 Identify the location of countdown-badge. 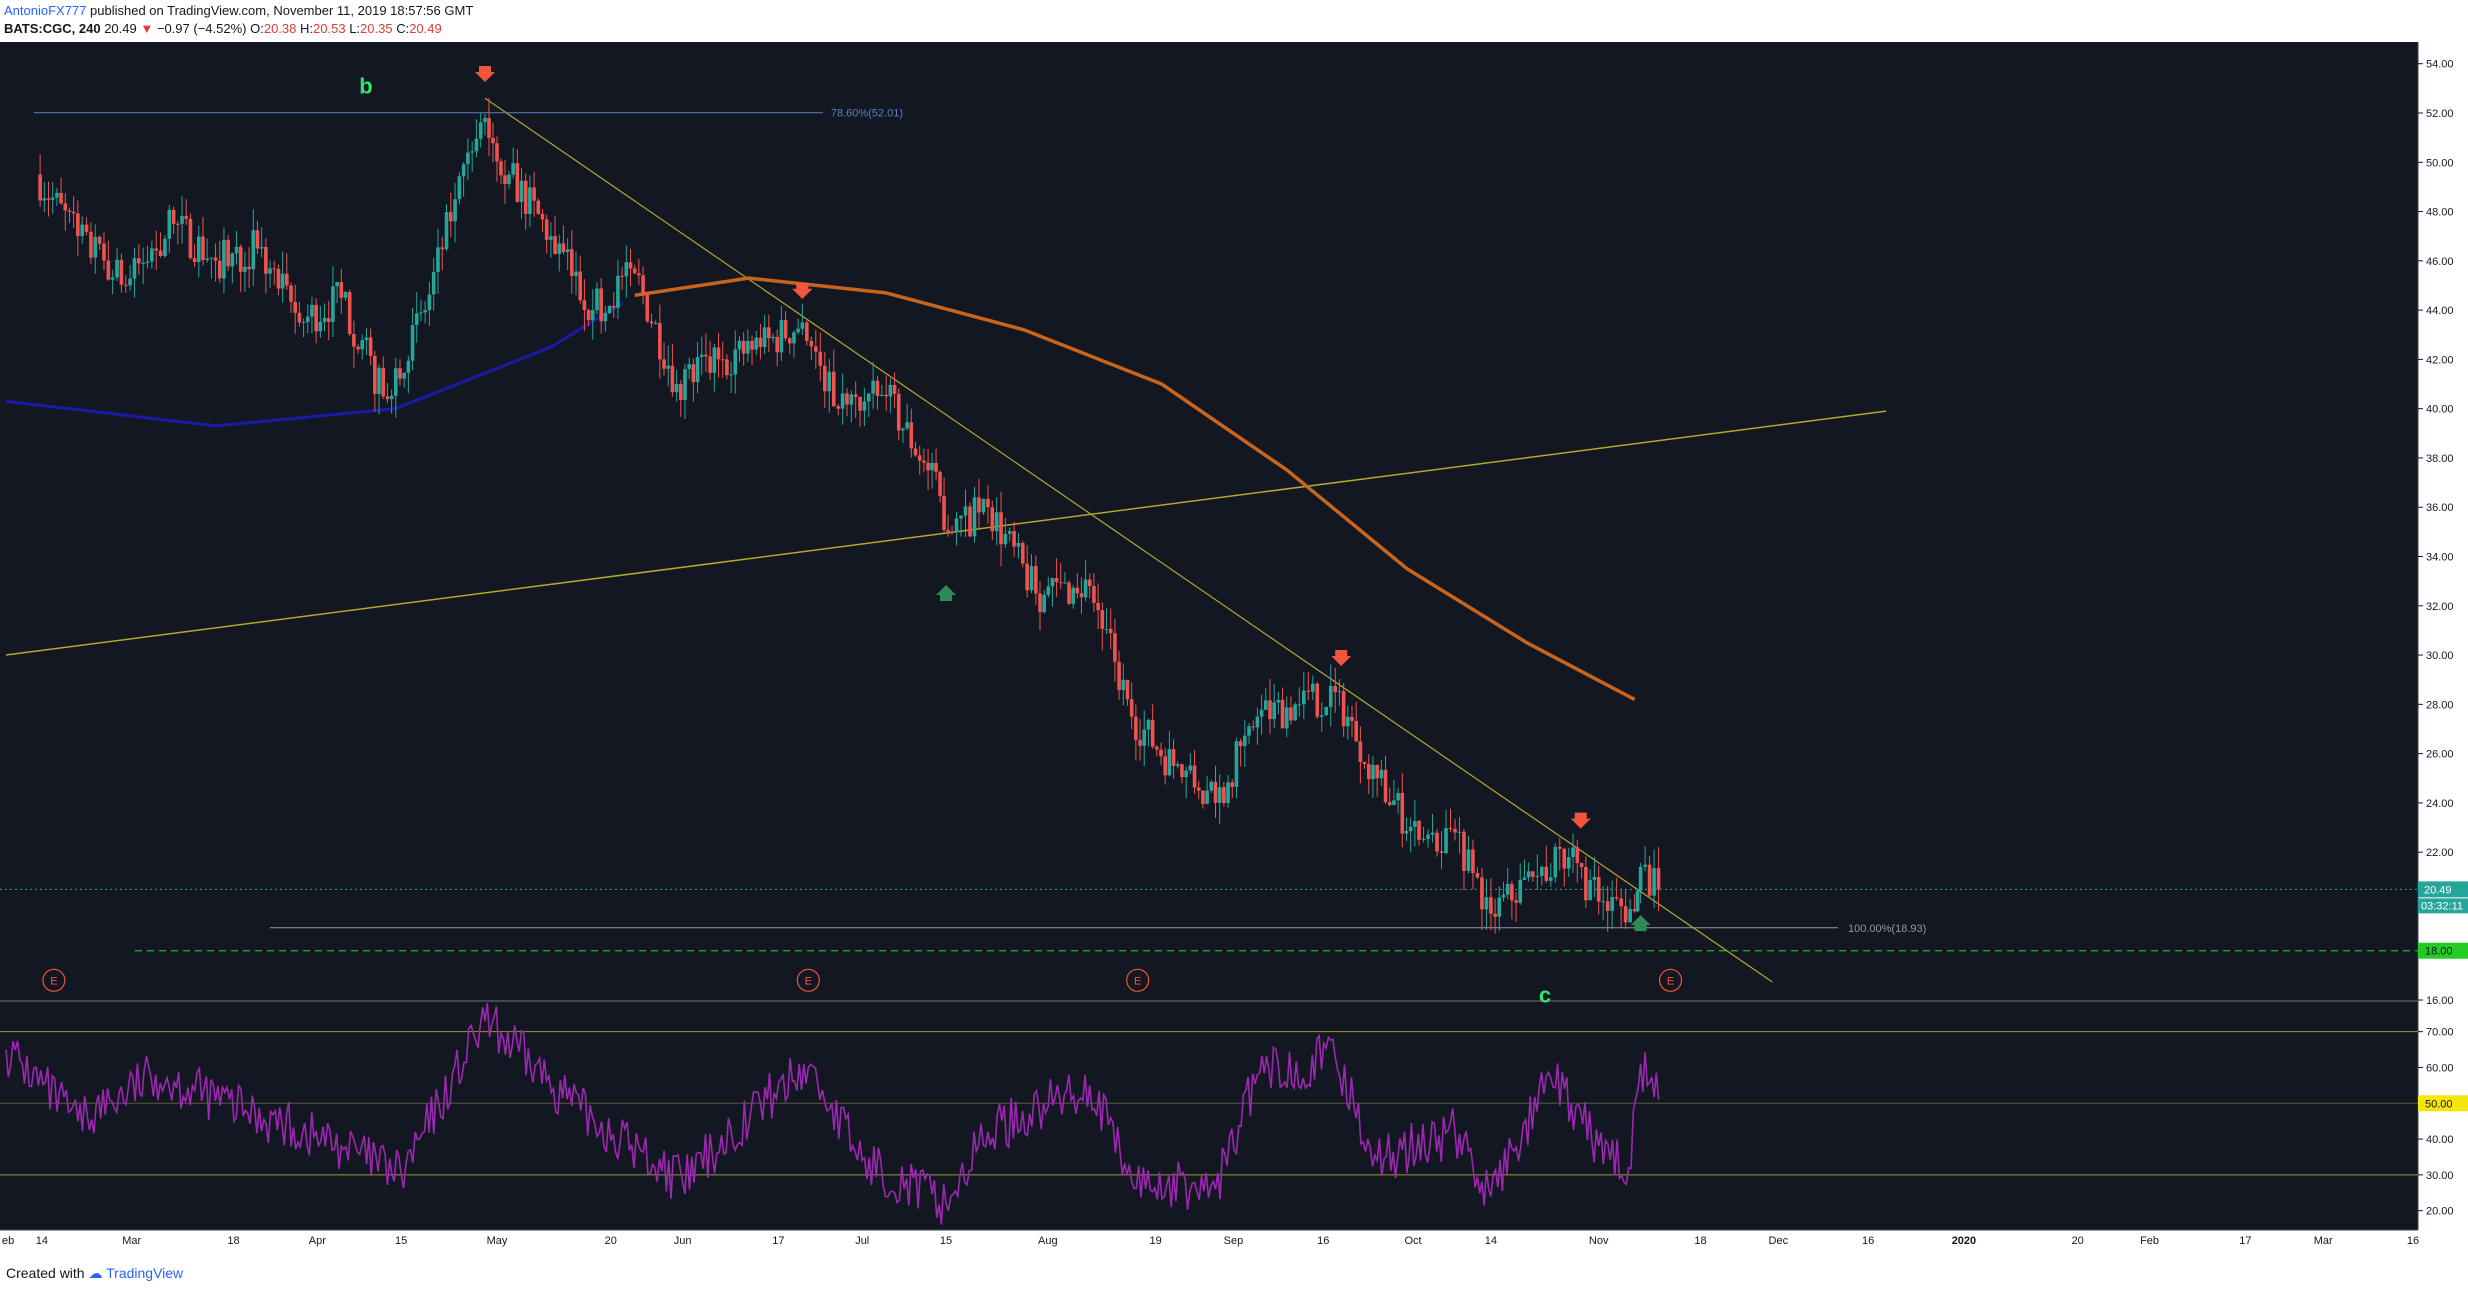
(2443, 906).